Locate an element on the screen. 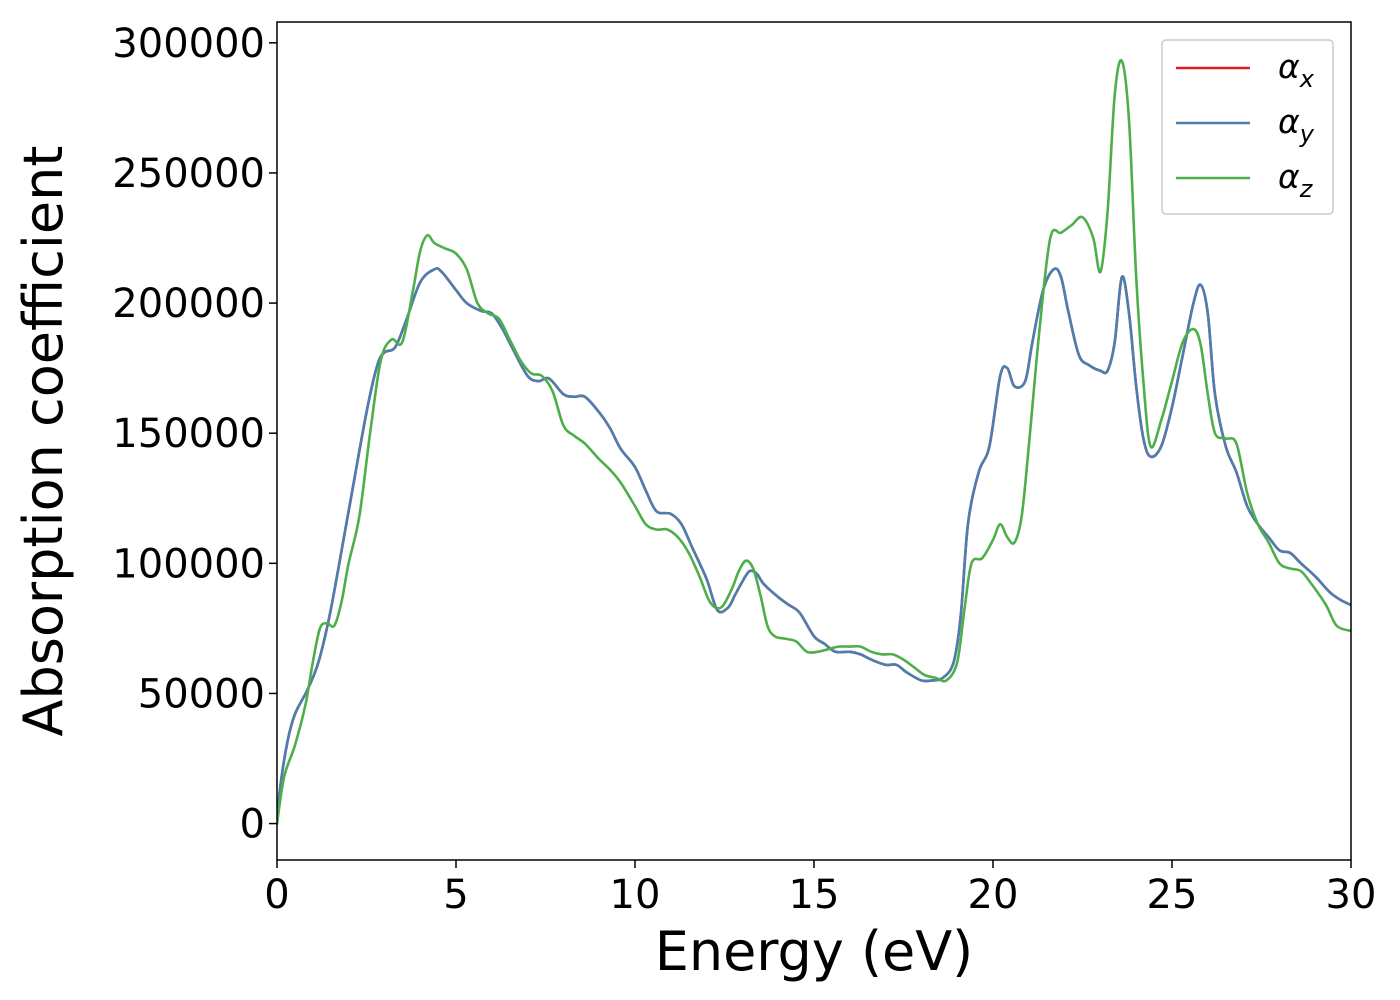 This screenshot has height=1000, width=1400. legend-box is located at coordinates (1247, 127).